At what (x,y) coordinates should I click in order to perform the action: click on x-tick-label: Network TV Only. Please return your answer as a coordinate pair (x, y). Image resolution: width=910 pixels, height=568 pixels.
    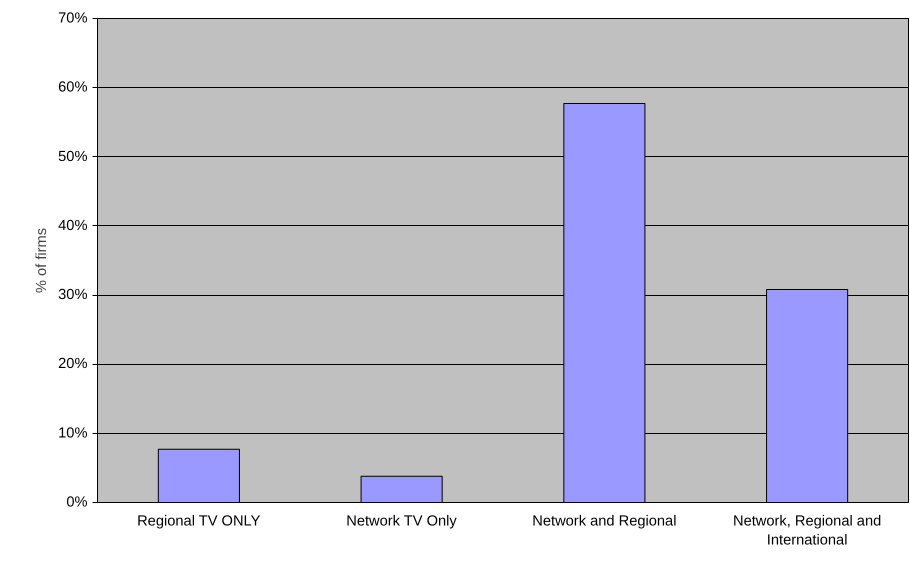
    Looking at the image, I should click on (402, 522).